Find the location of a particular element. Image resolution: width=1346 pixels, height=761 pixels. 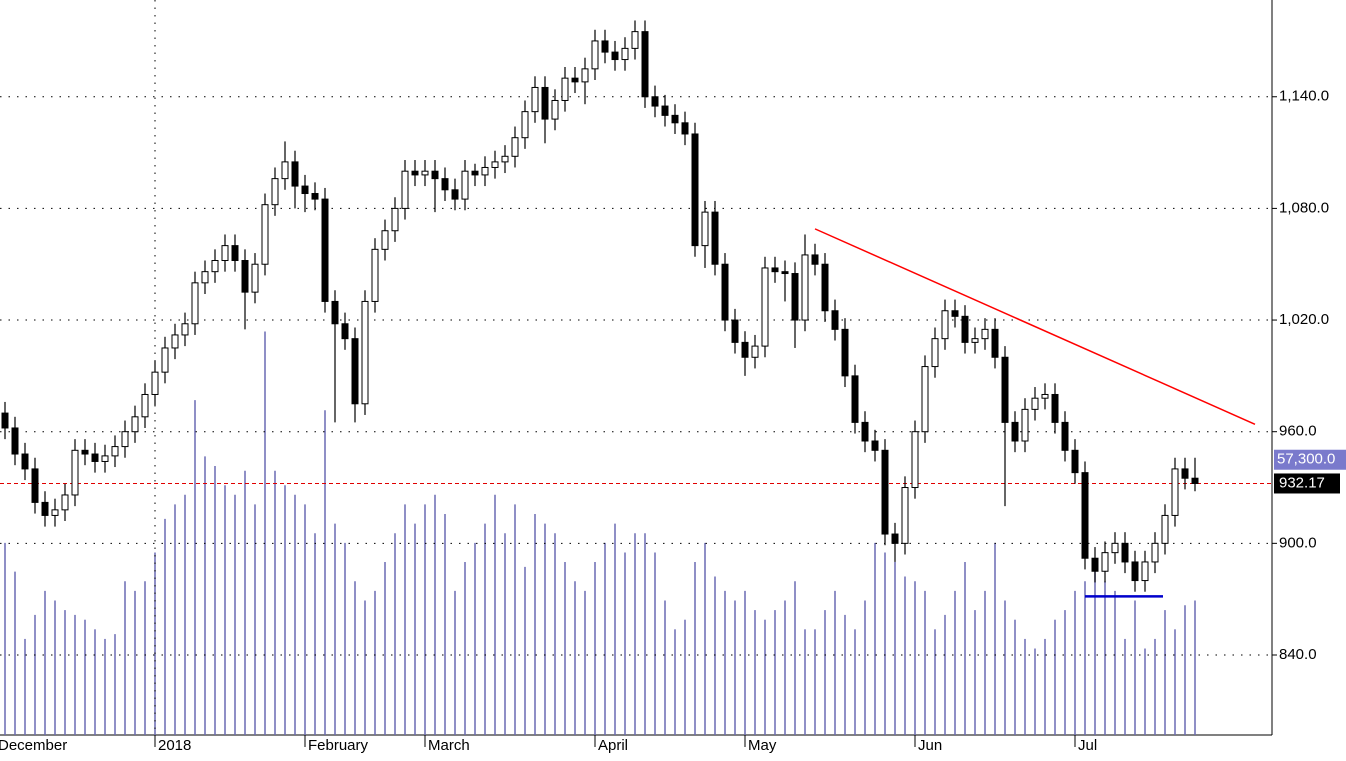

last-price-box is located at coordinates (1307, 483).